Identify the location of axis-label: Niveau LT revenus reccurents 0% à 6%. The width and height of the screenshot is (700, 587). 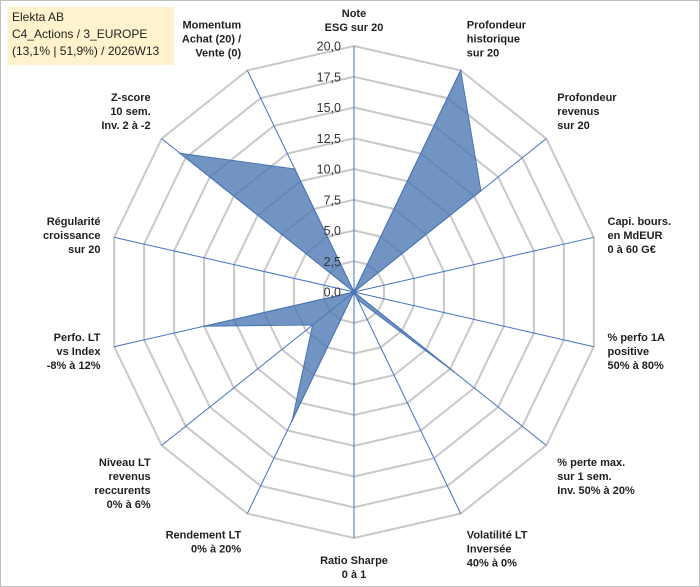
(122, 484).